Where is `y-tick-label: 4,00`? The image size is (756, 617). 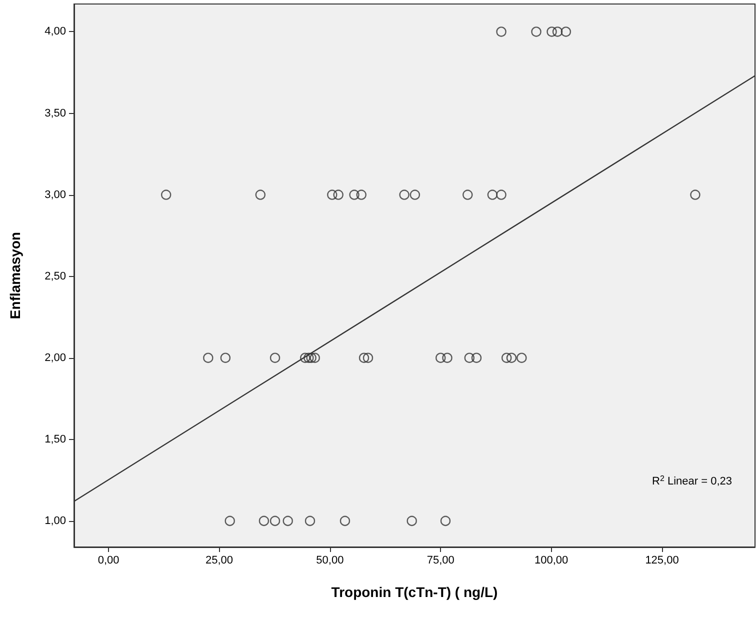
y-tick-label: 4,00 is located at coordinates (55, 32).